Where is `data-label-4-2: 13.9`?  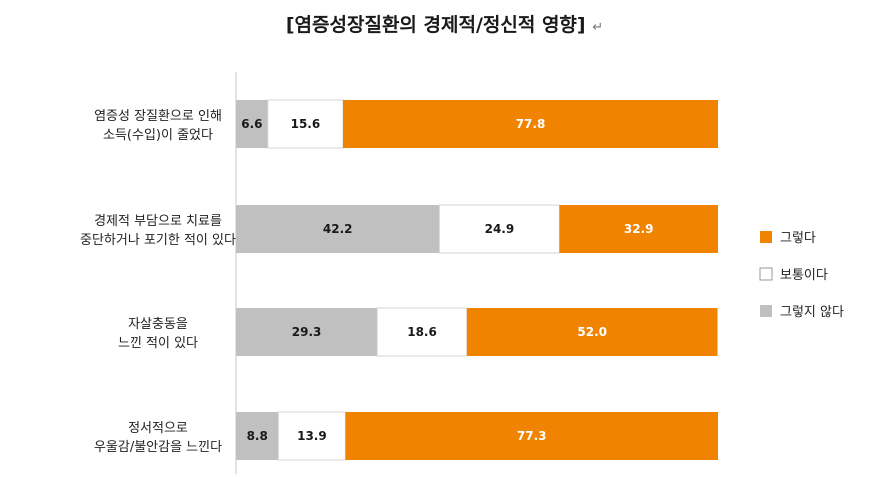 data-label-4-2: 13.9 is located at coordinates (312, 436).